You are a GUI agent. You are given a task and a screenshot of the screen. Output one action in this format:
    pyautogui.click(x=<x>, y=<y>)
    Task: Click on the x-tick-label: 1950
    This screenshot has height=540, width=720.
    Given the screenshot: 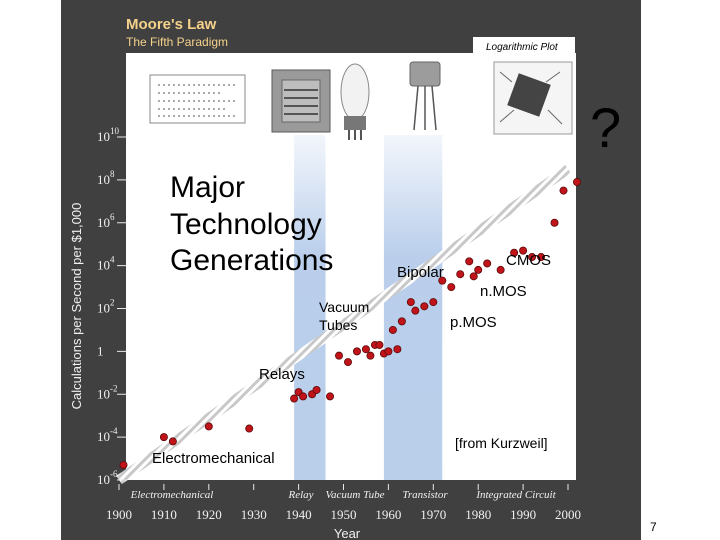 What is the action you would take?
    pyautogui.click(x=344, y=514)
    